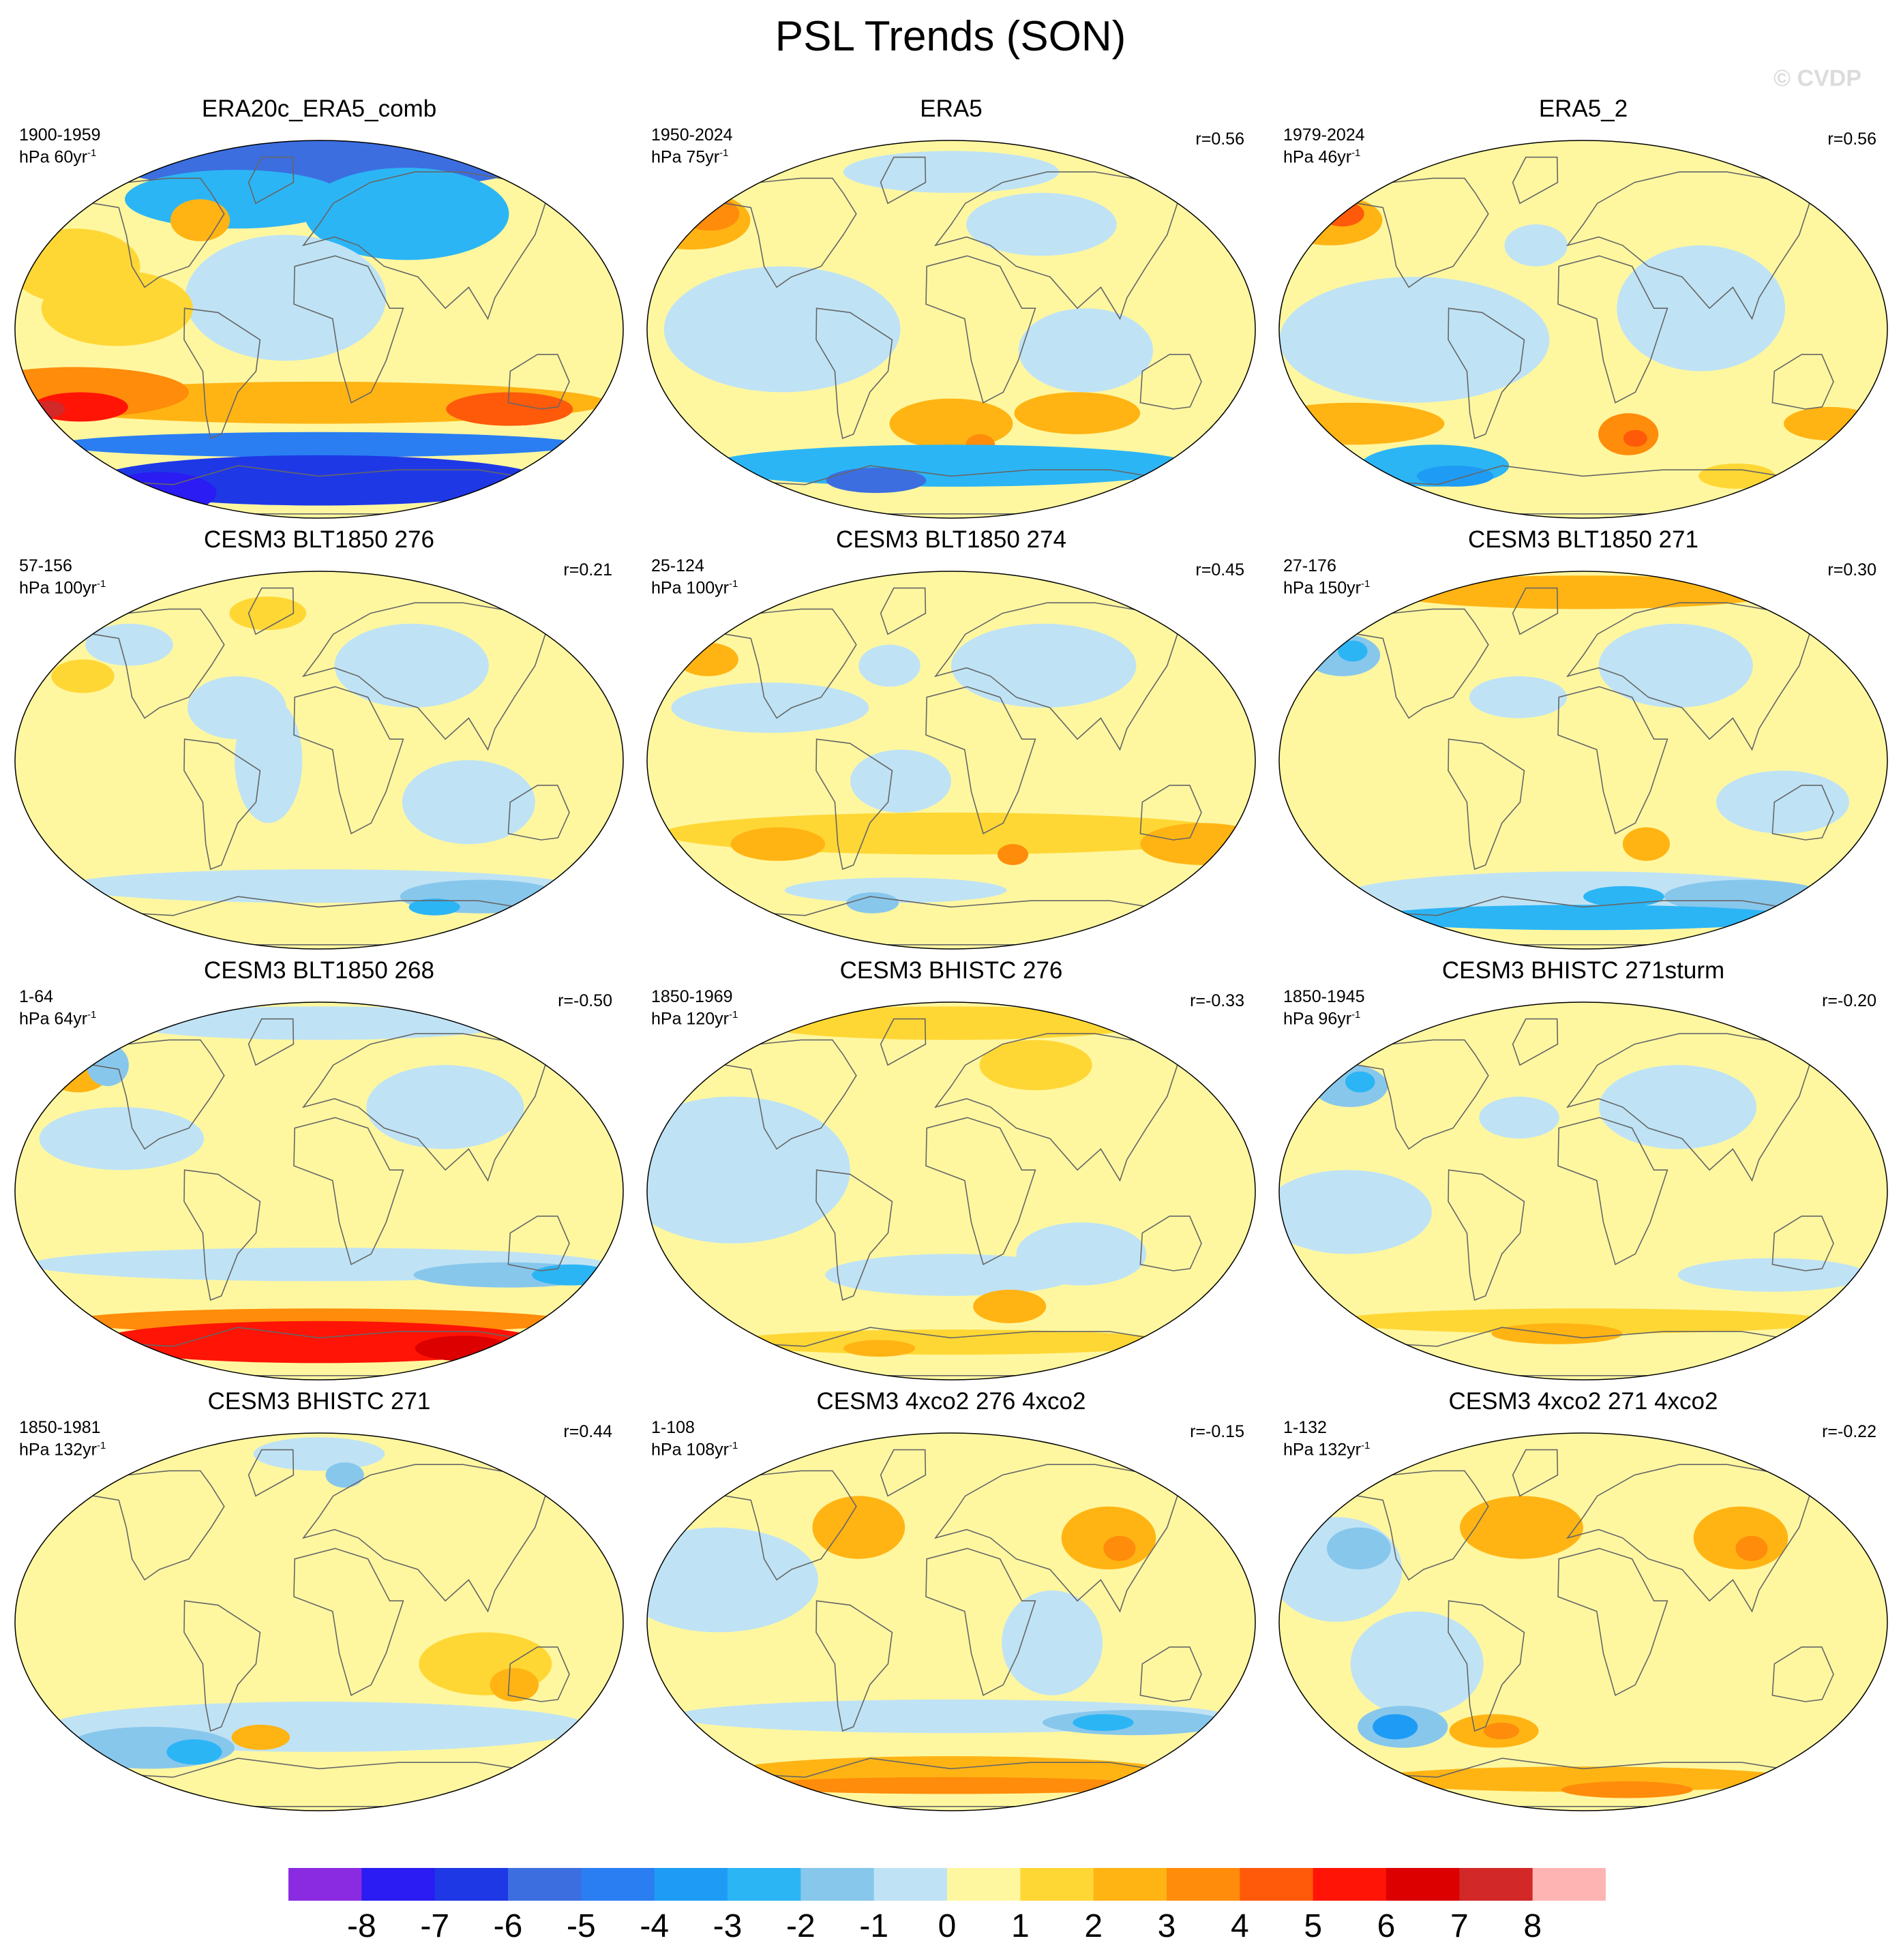  Describe the element at coordinates (1313, 1926) in the screenshot. I see `colorbar-tick-label: 5` at that location.